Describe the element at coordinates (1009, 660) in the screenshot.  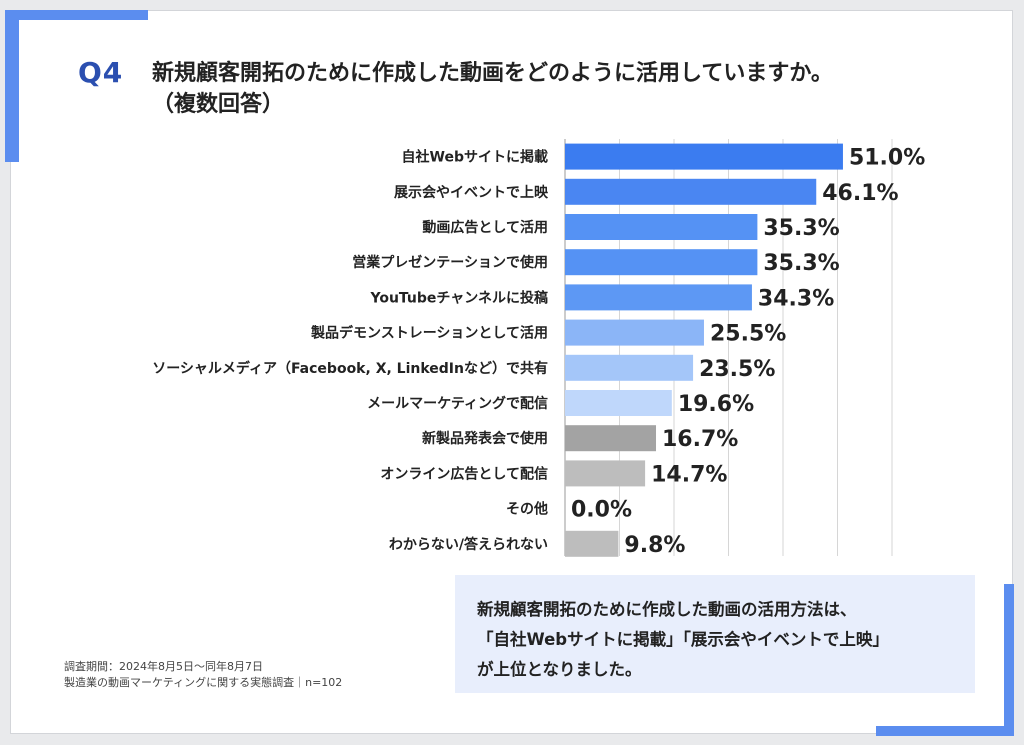
I see `corner-accent-right` at that location.